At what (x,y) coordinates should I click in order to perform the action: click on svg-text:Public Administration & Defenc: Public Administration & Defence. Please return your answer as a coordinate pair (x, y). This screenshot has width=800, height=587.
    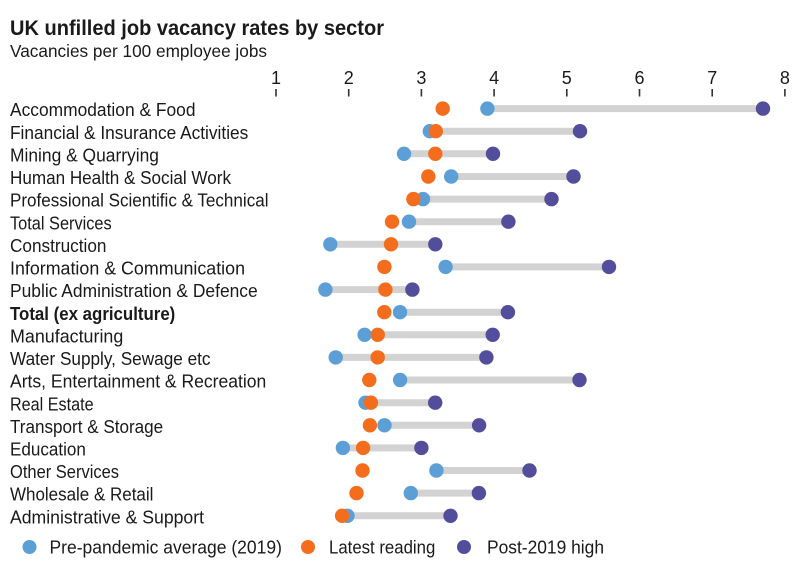
    Looking at the image, I should click on (134, 290).